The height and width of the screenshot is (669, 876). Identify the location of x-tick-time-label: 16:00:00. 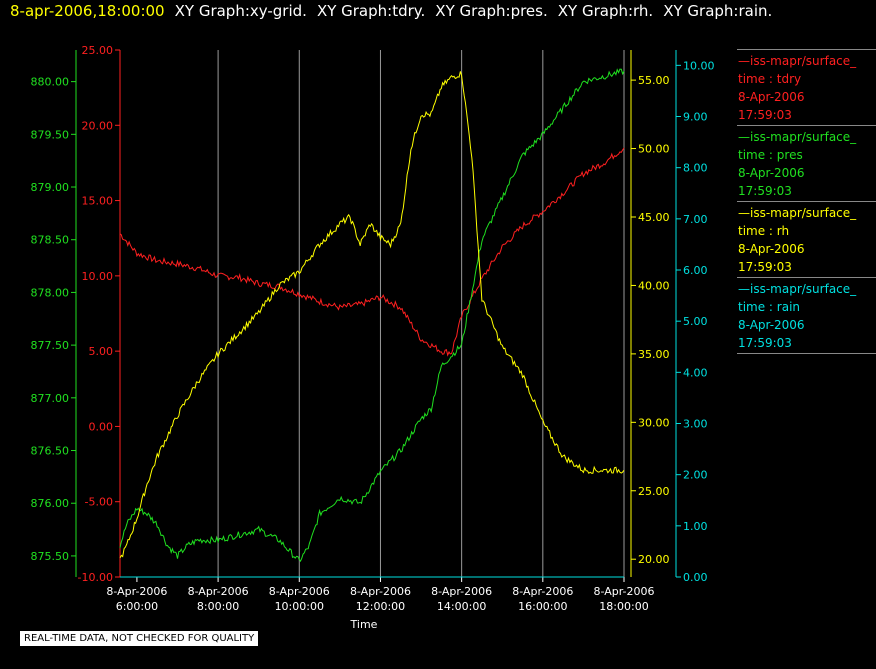
(542, 606).